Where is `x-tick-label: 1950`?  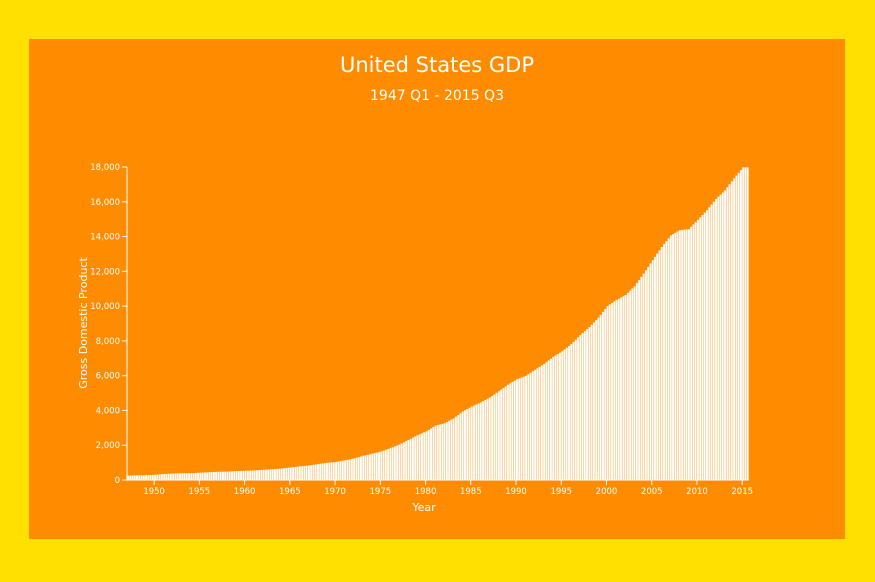 x-tick-label: 1950 is located at coordinates (154, 492).